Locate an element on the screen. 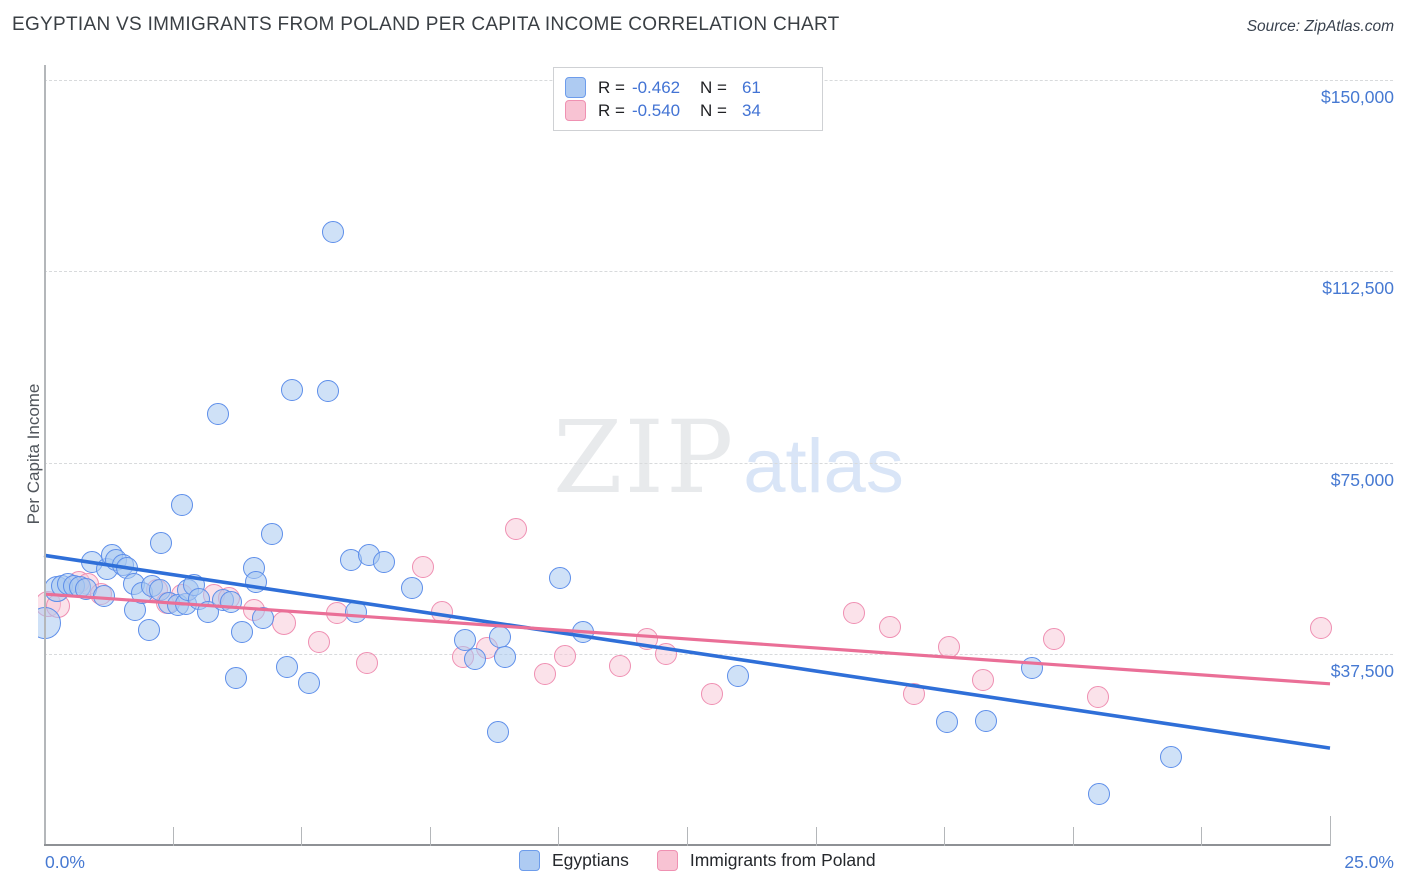  legend-item-label: Immigrants from Poland is located at coordinates (782, 860).